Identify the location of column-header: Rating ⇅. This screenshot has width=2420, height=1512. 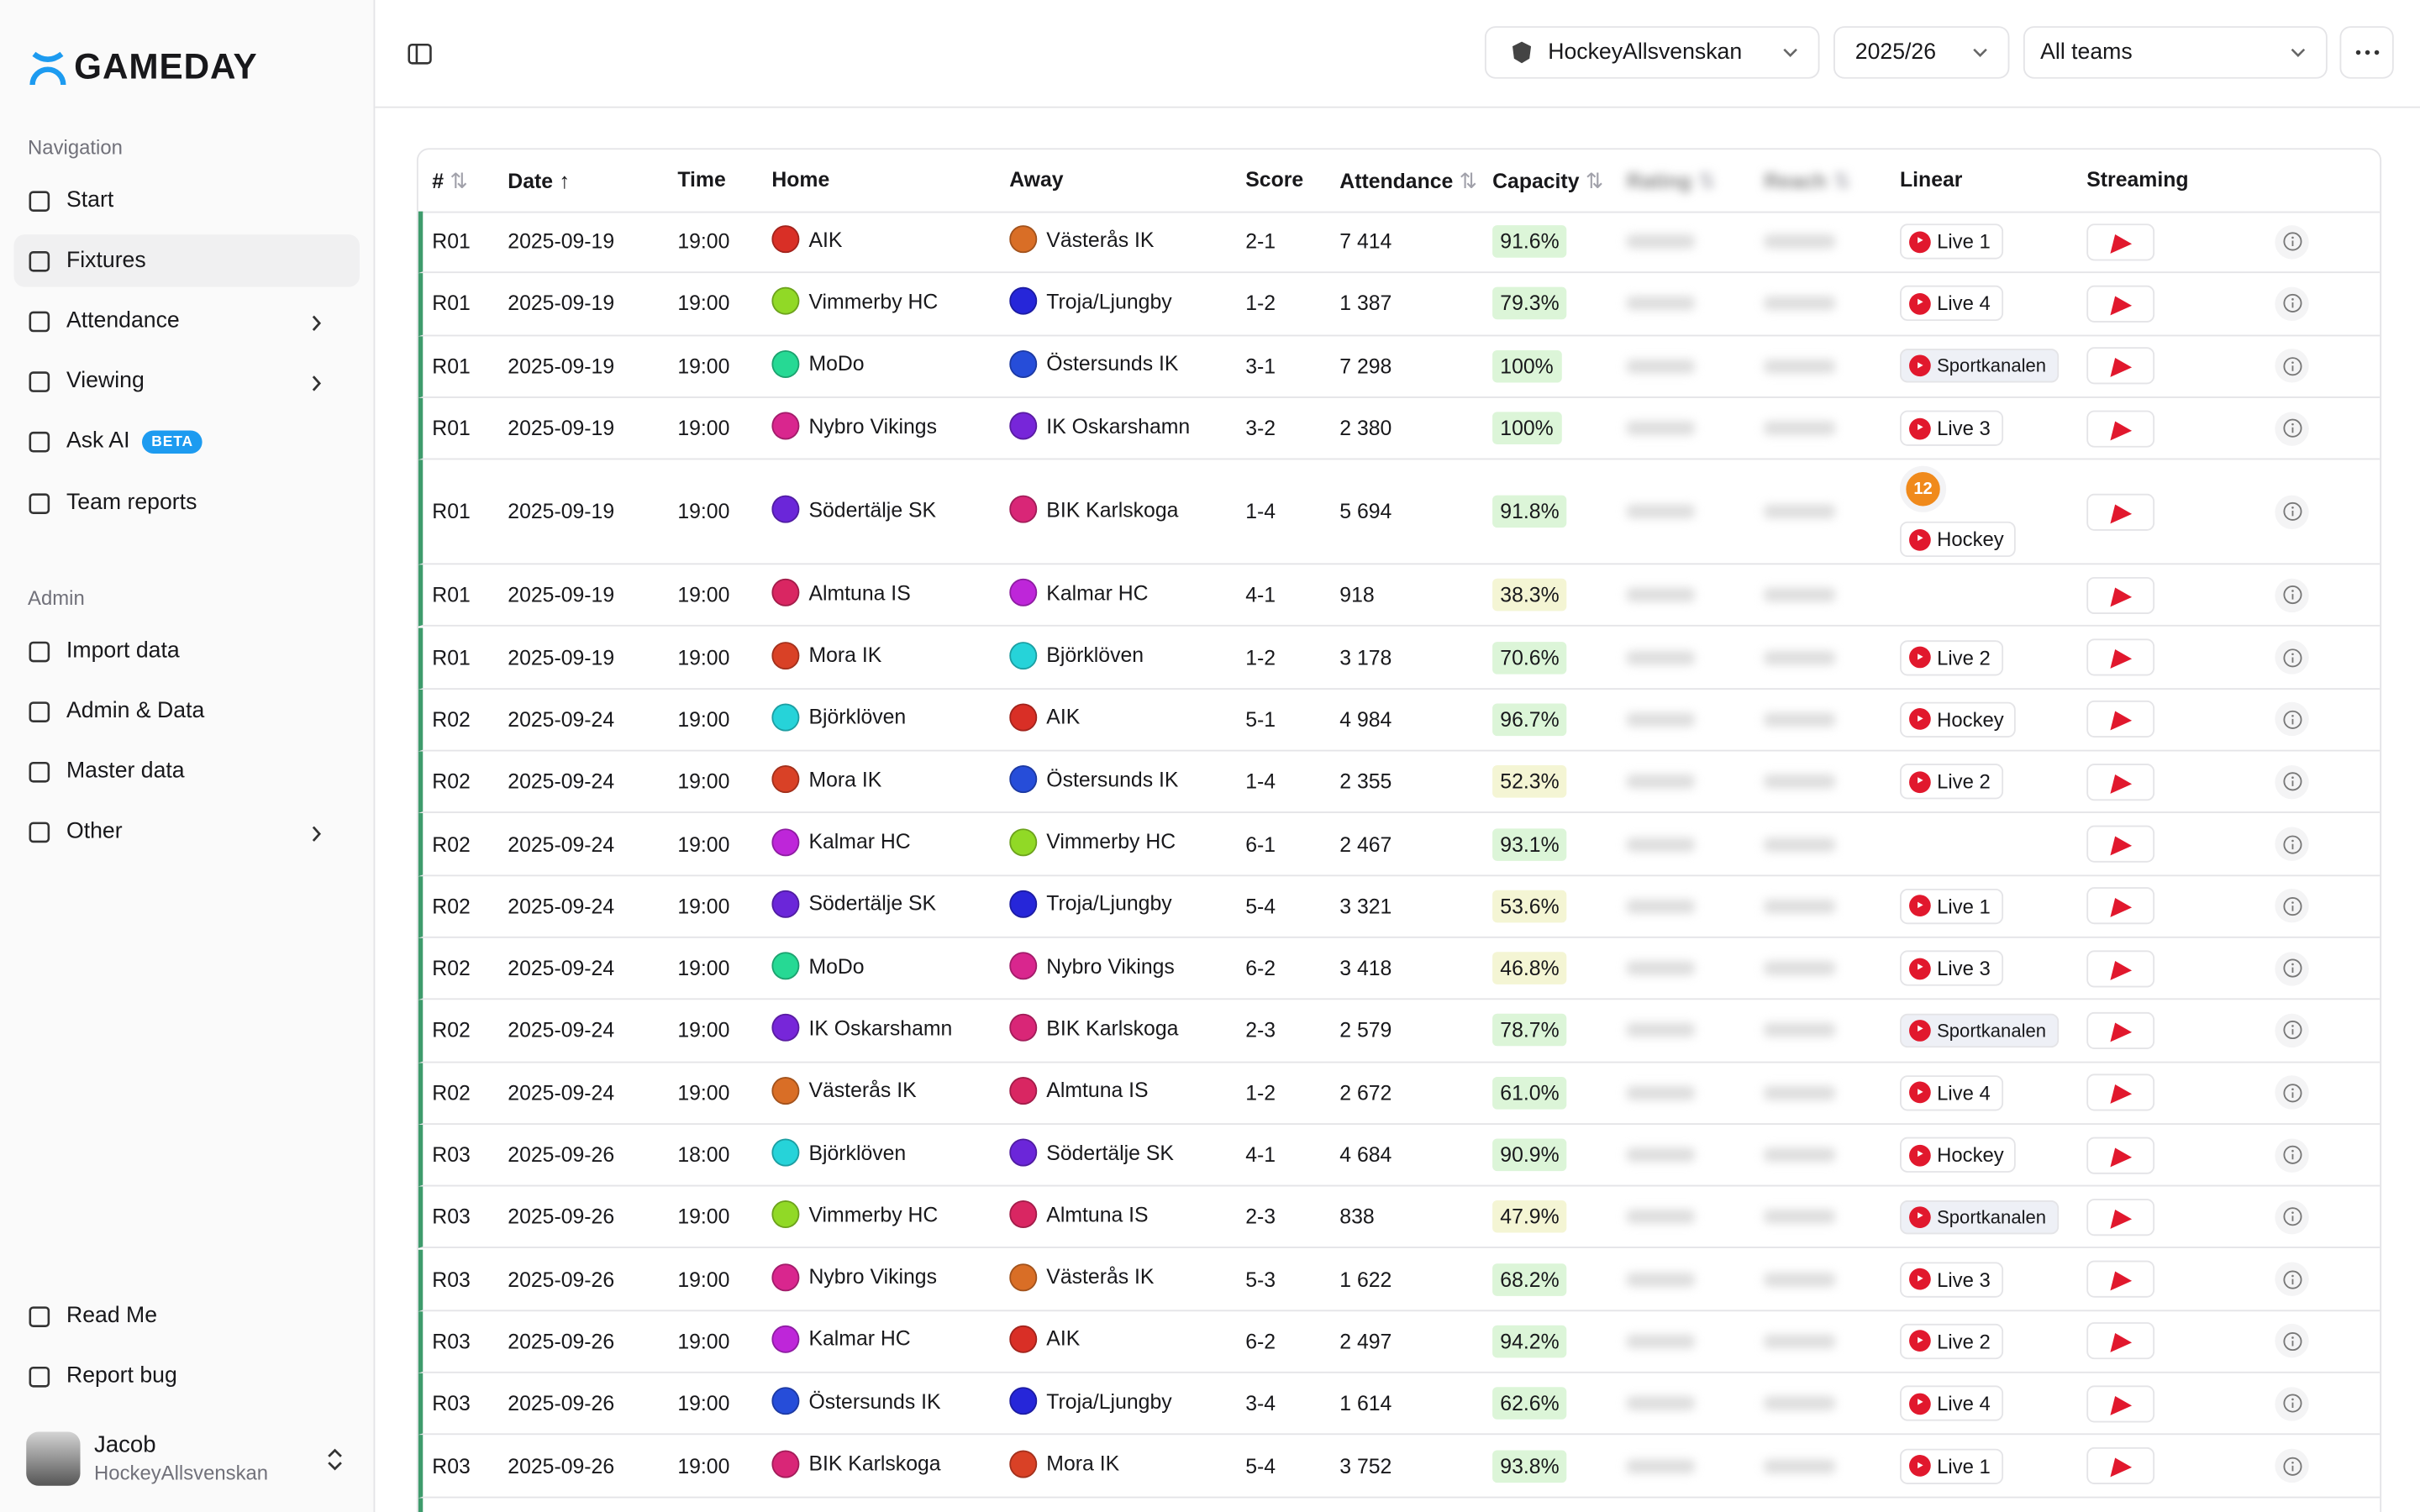
(1671, 181).